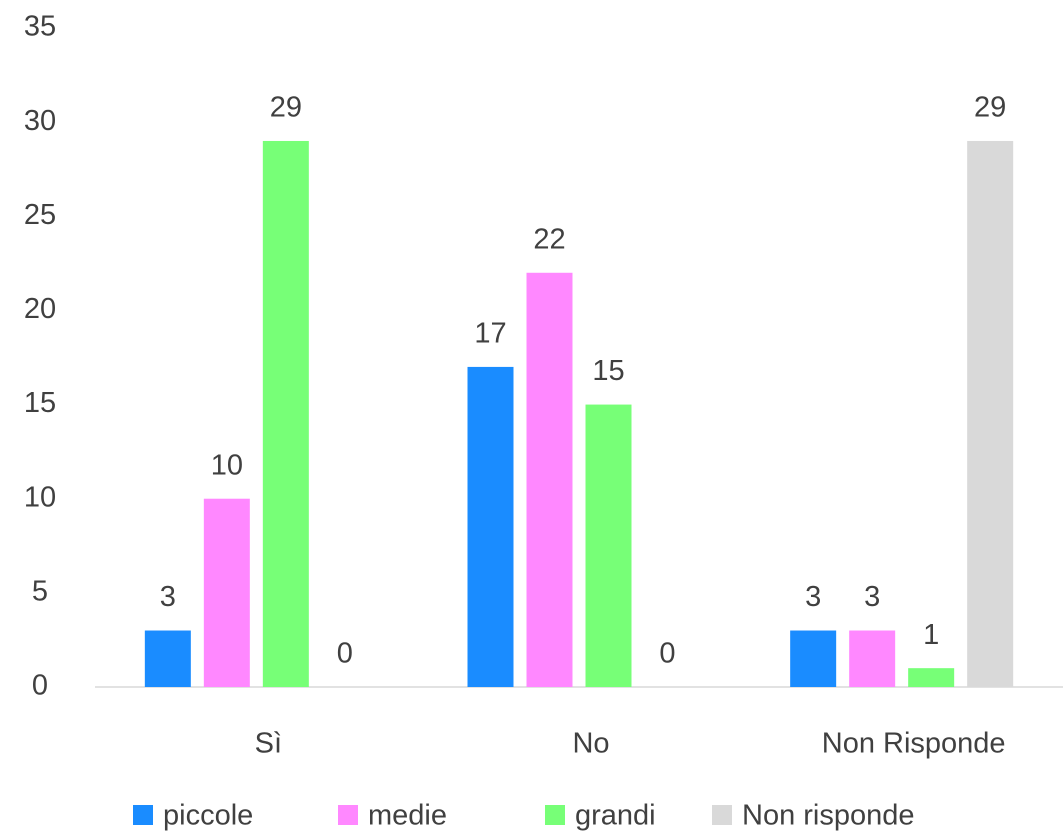  I want to click on data-label: 1, so click(931, 635).